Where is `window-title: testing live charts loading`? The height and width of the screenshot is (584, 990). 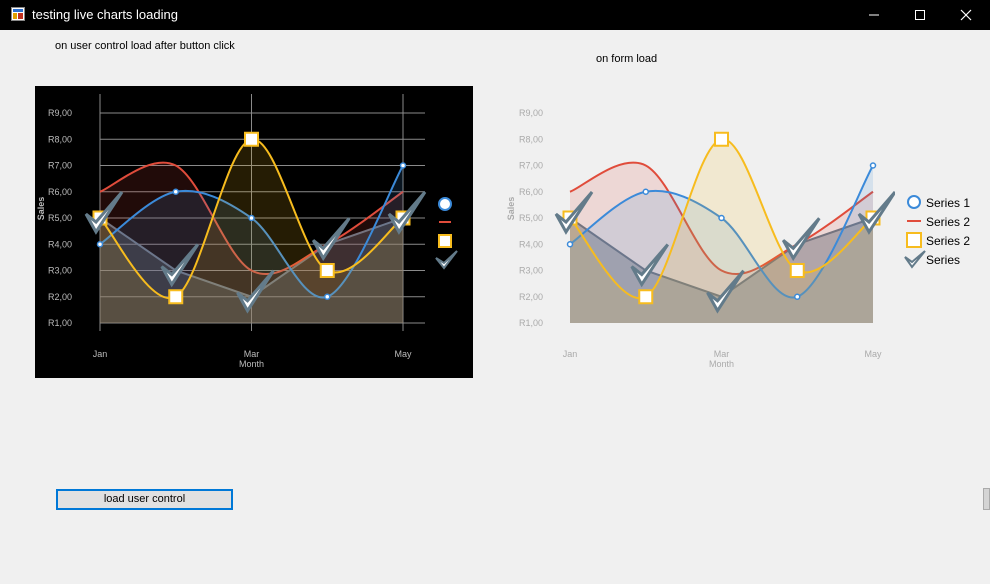 window-title: testing live charts loading is located at coordinates (105, 14).